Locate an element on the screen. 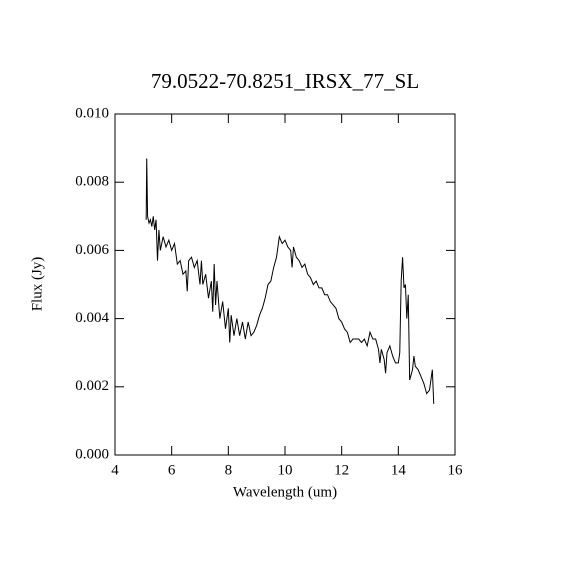 The width and height of the screenshot is (570, 570). x-tick-label: 4 is located at coordinates (115, 470).